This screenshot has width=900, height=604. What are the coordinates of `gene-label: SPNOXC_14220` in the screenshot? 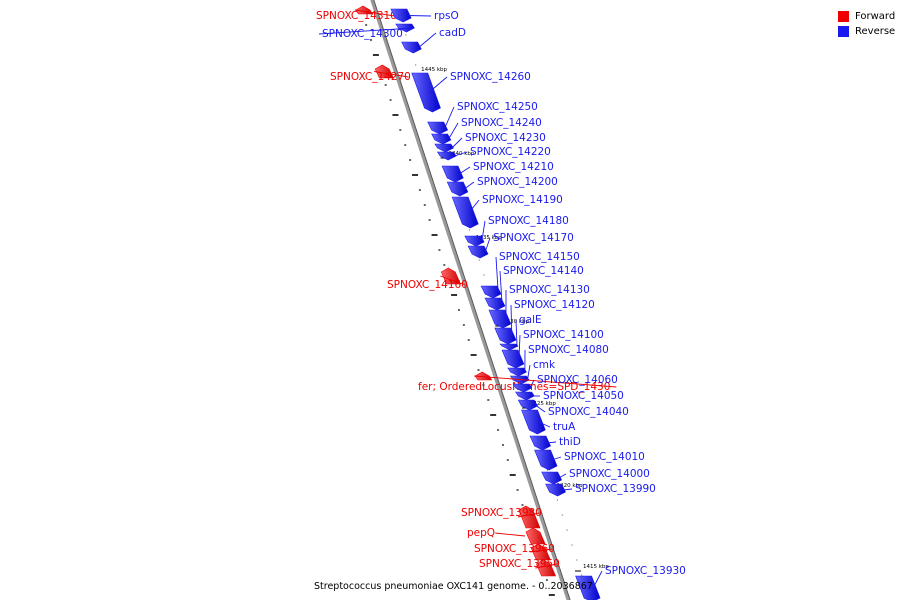 It's located at (510, 152).